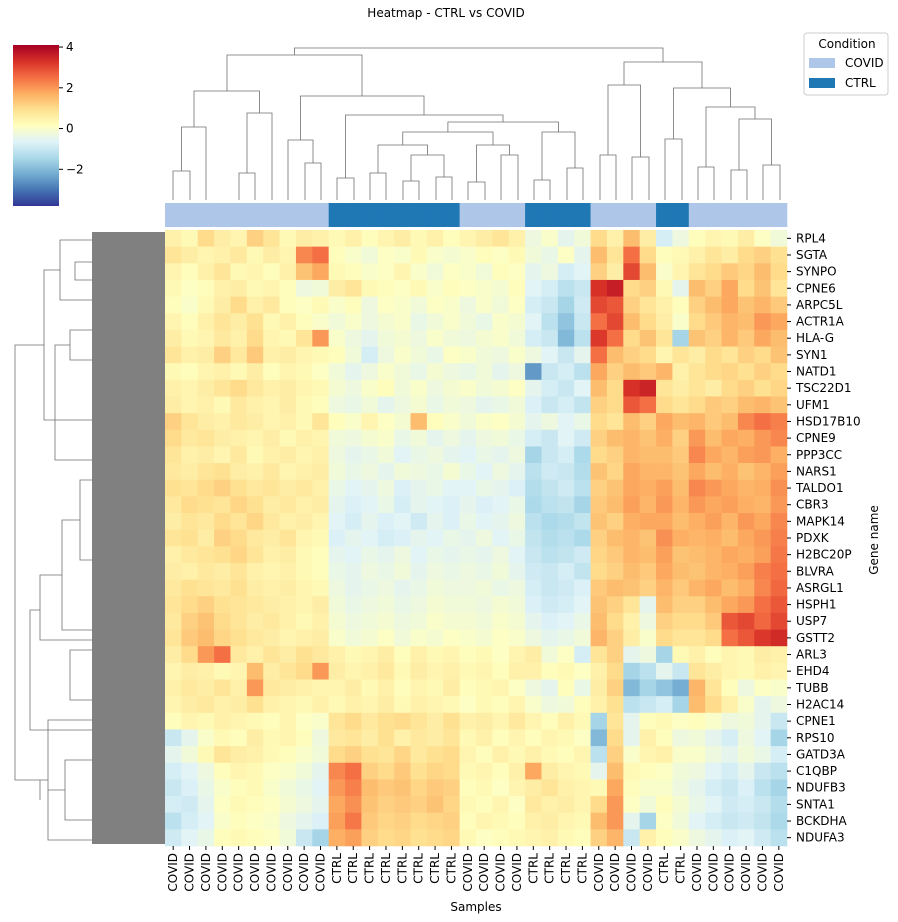 The image size is (898, 922). What do you see at coordinates (846, 44) in the screenshot?
I see `legend-title: Condition` at bounding box center [846, 44].